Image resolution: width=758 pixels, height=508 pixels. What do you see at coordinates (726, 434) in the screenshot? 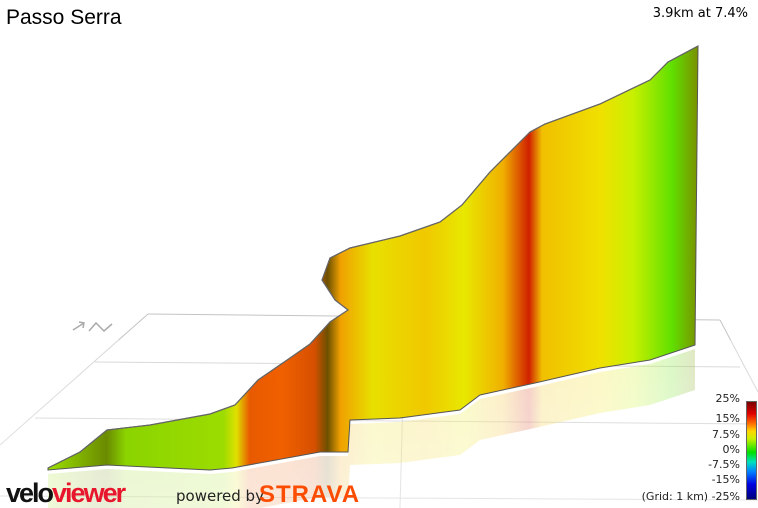
I see `colorbar-tick: 7.5%` at bounding box center [726, 434].